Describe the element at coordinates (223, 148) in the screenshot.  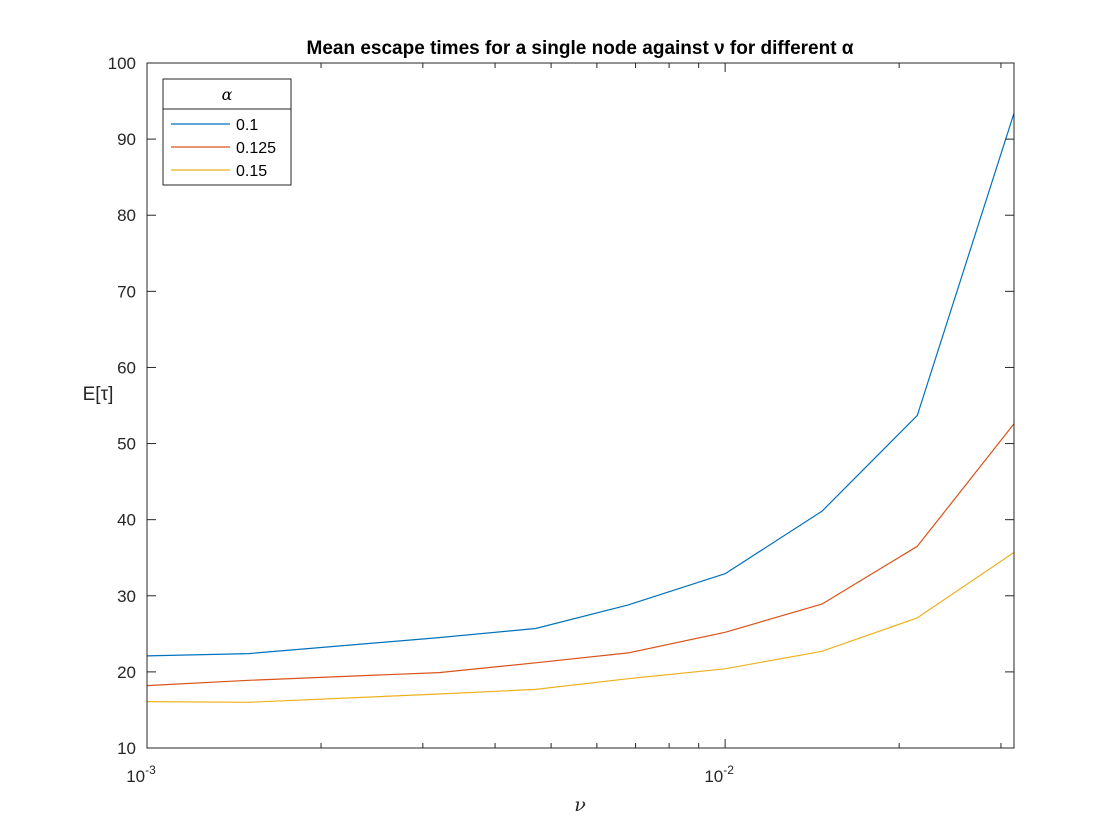
I see `legend-items: 0.1 0.125 0.15` at that location.